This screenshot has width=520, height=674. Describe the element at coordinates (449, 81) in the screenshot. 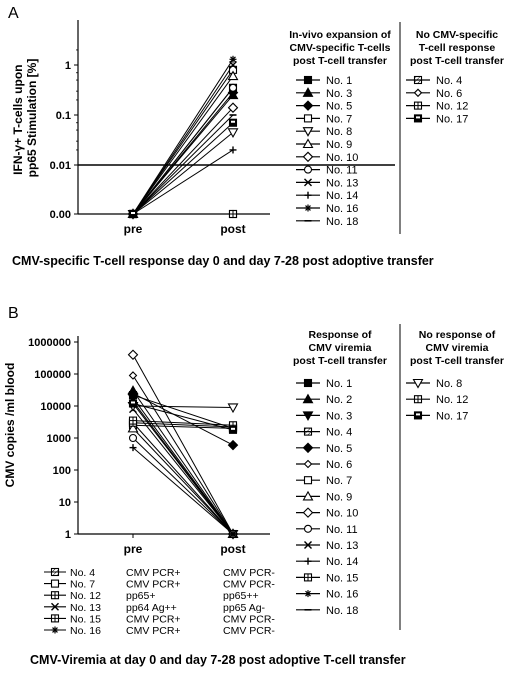

I see `legend-item-label: No. 4` at that location.